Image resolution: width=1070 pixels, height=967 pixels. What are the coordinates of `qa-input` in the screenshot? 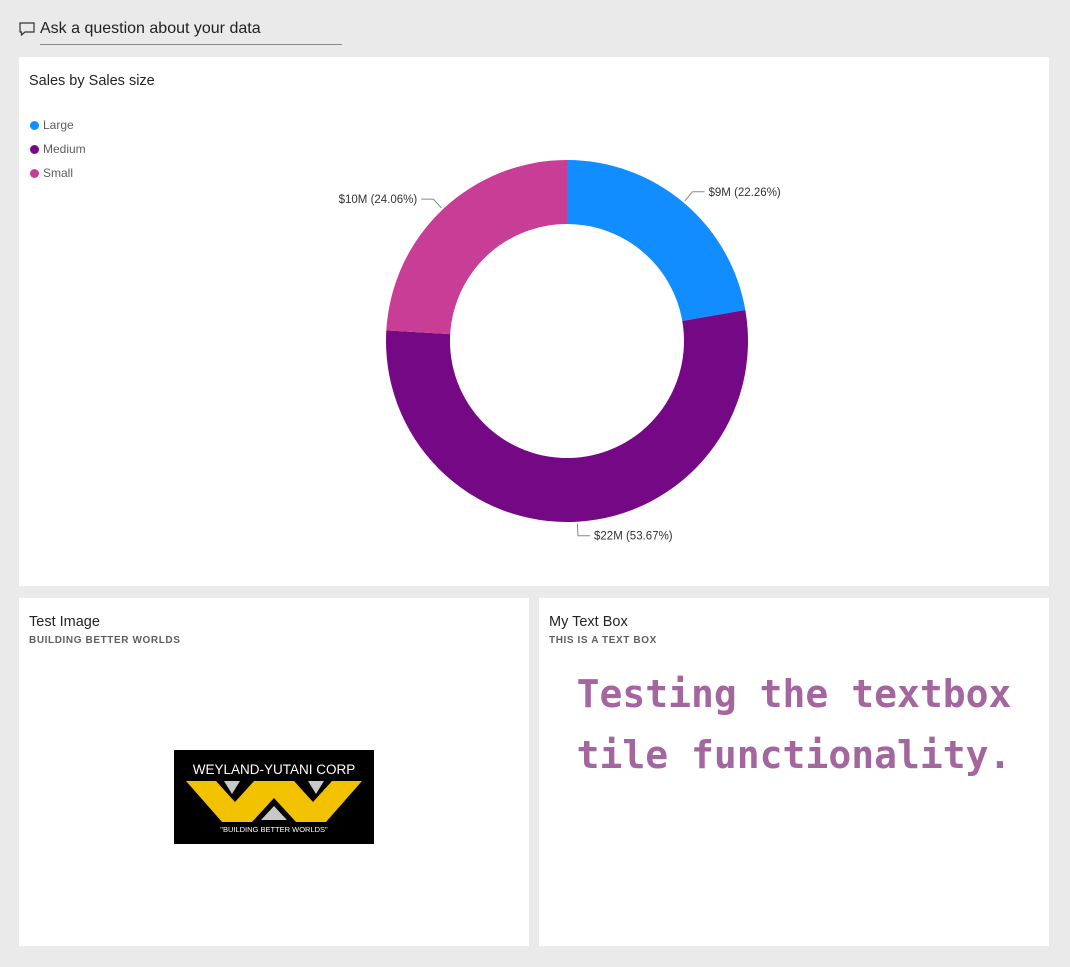 It's located at (191, 30).